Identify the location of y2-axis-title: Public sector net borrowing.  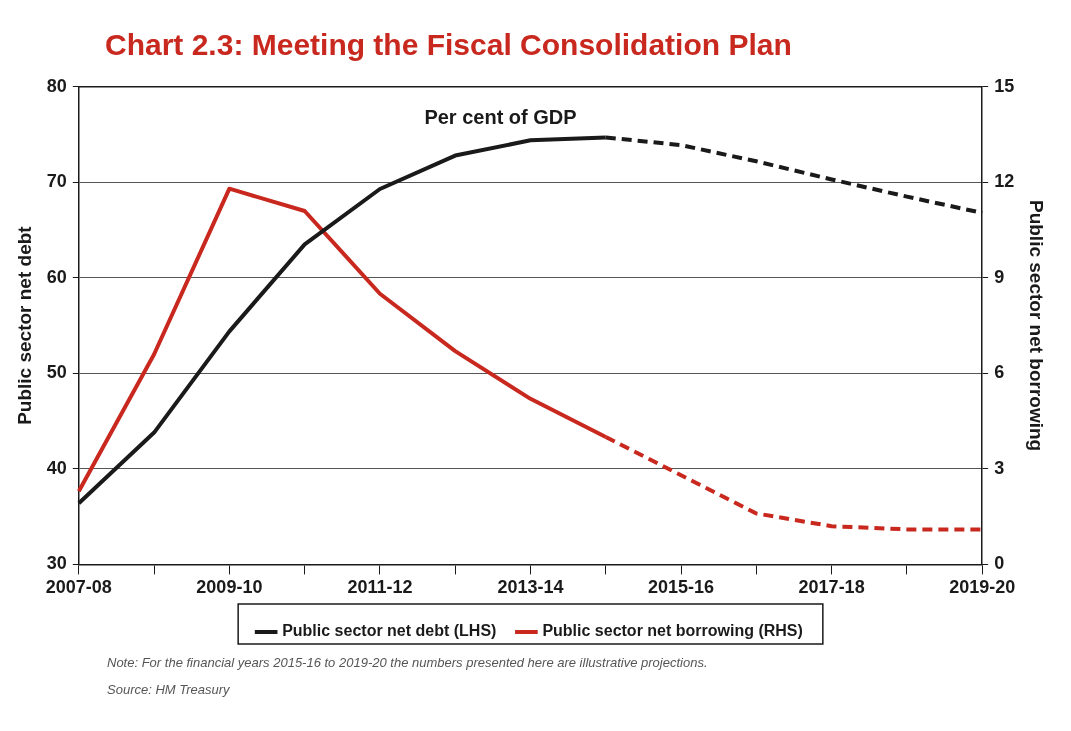
(1037, 325).